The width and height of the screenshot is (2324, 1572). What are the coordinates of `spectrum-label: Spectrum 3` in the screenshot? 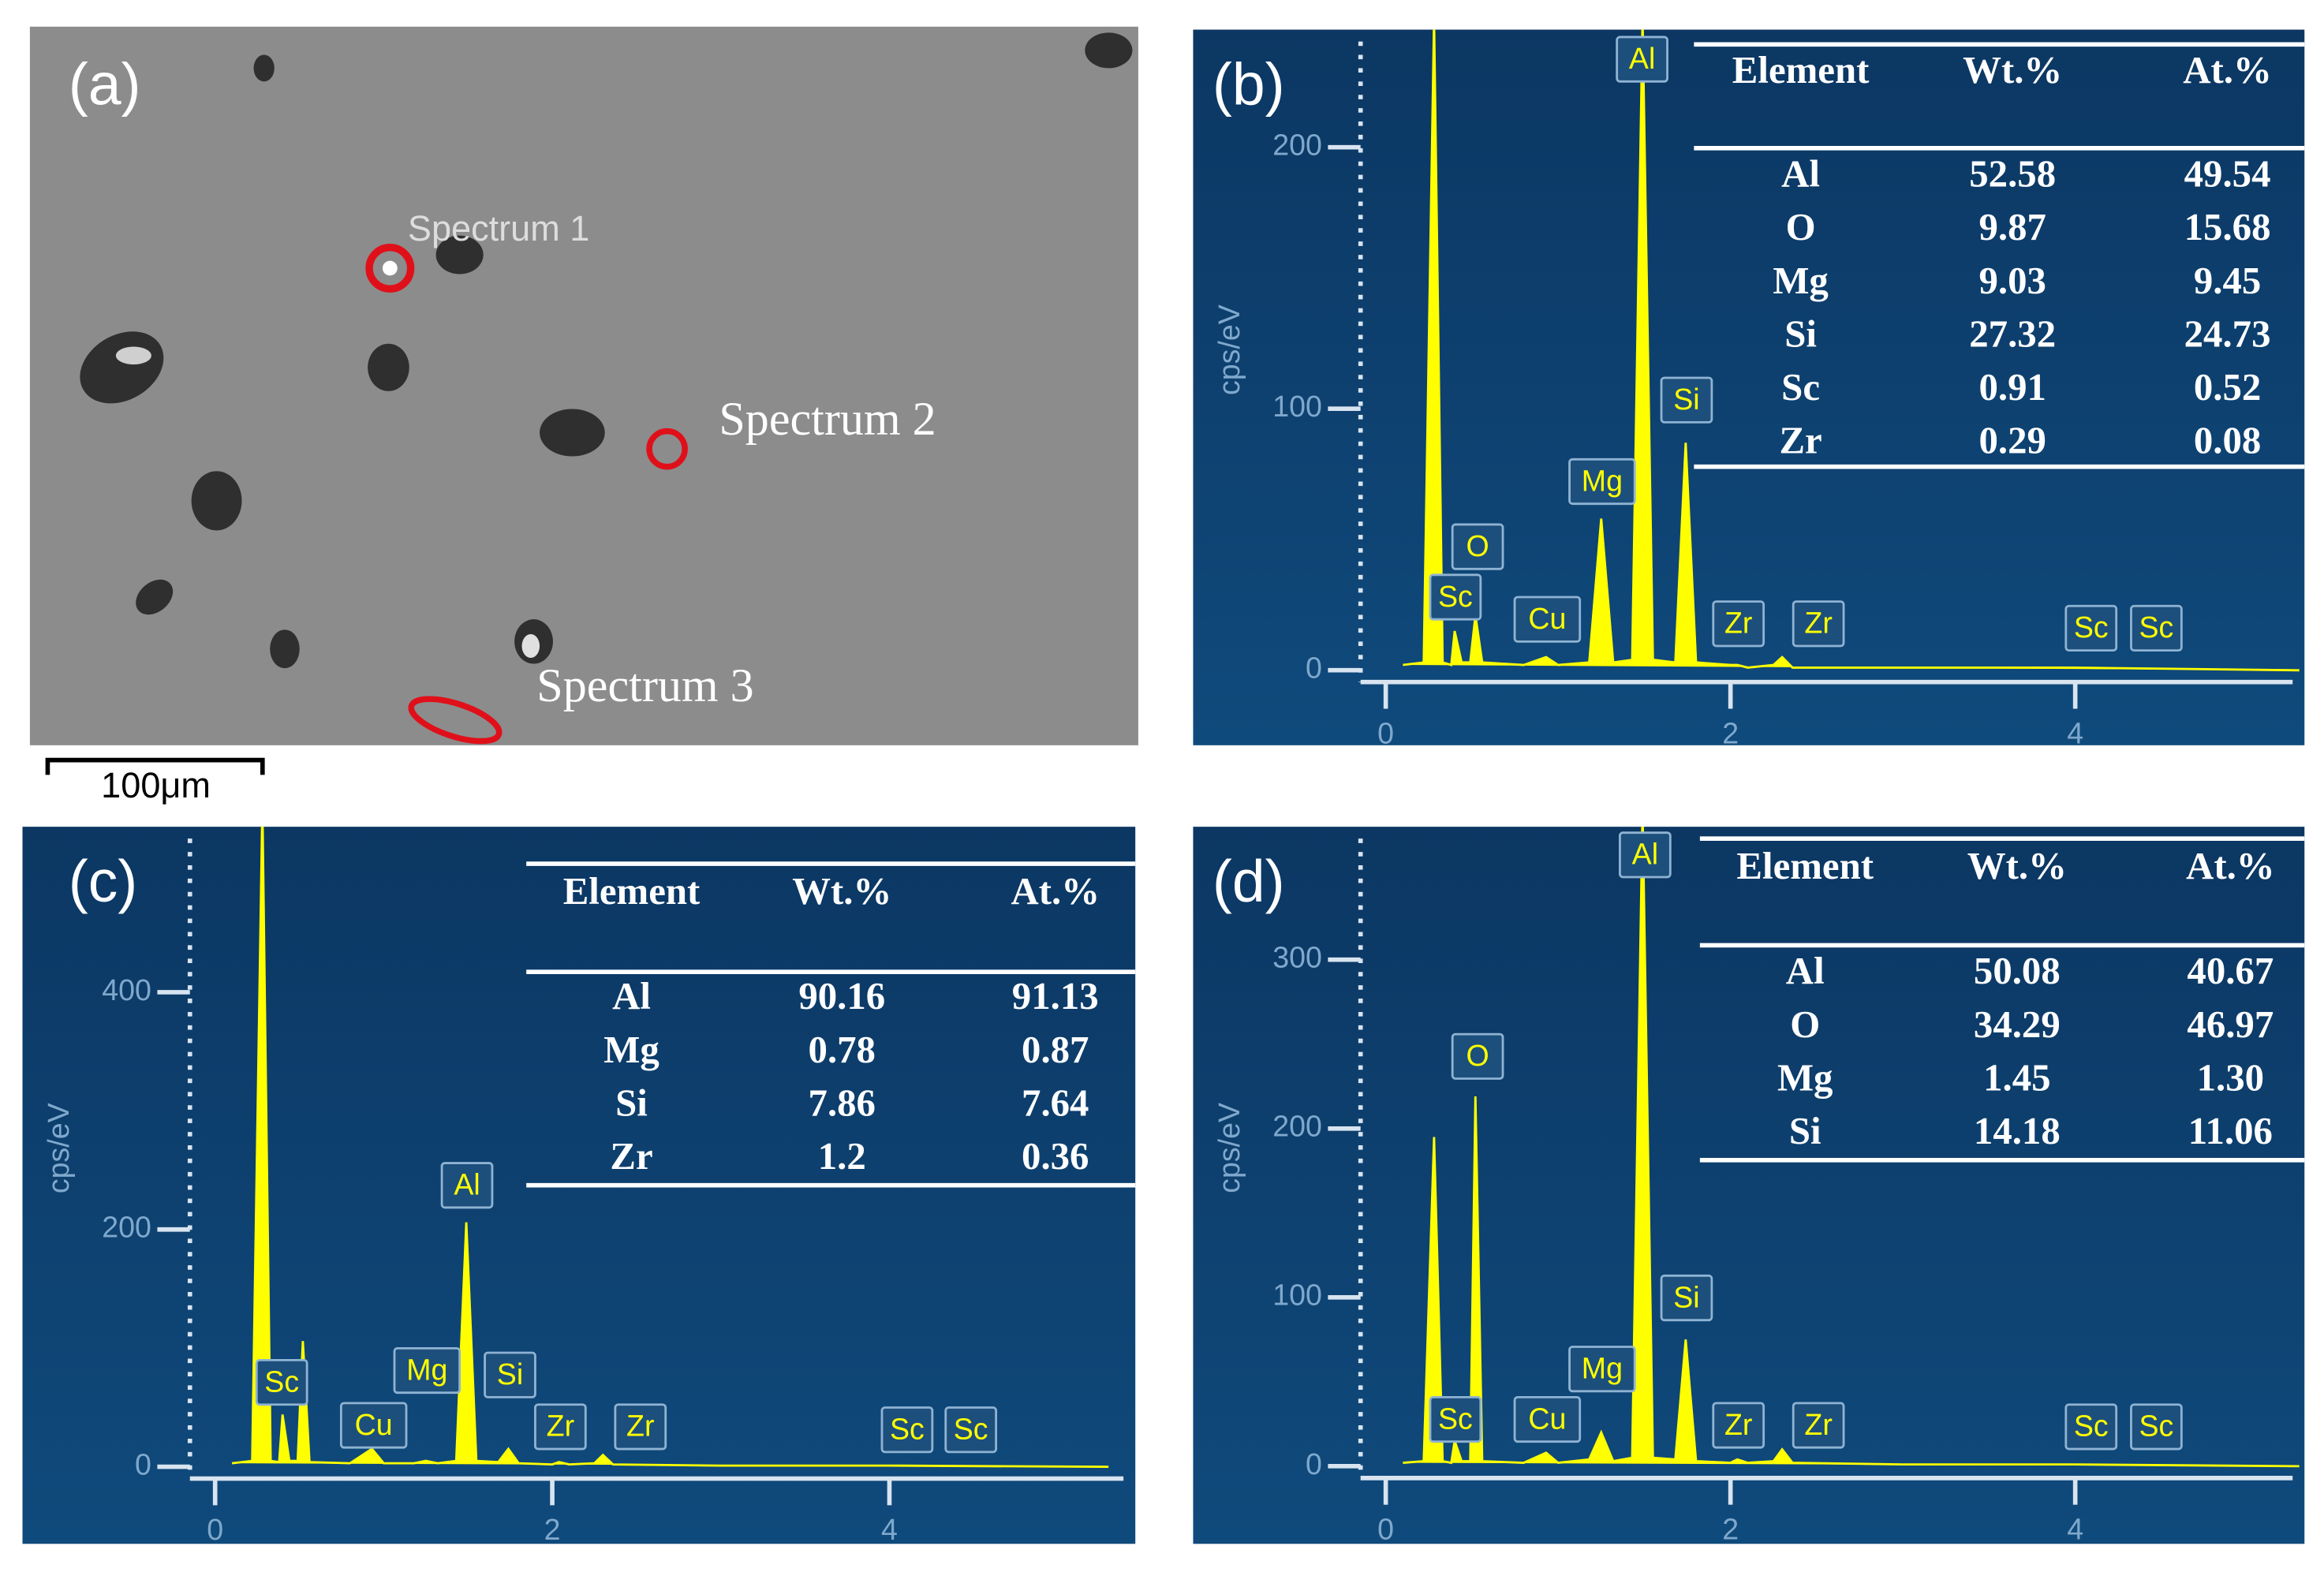 It's located at (644, 685).